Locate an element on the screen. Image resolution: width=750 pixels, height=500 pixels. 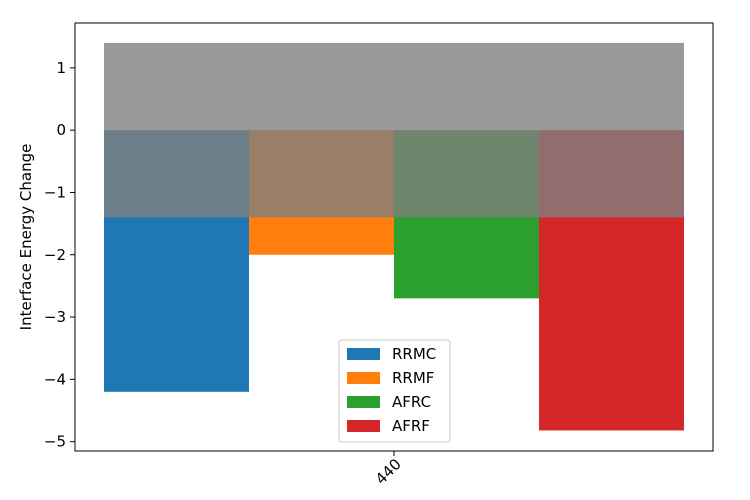
legend-swatch-rrmc is located at coordinates (363, 354).